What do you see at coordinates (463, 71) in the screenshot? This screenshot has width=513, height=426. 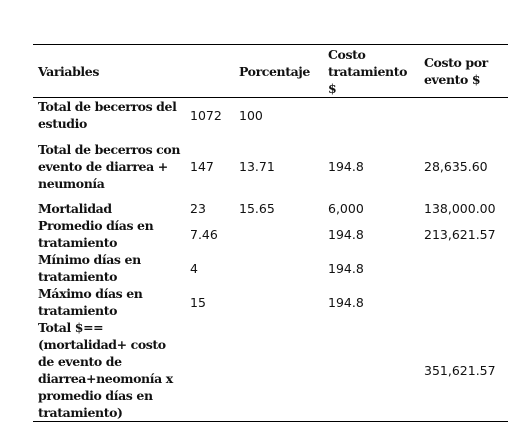 I see `header-cell: Costo por evento $` at bounding box center [463, 71].